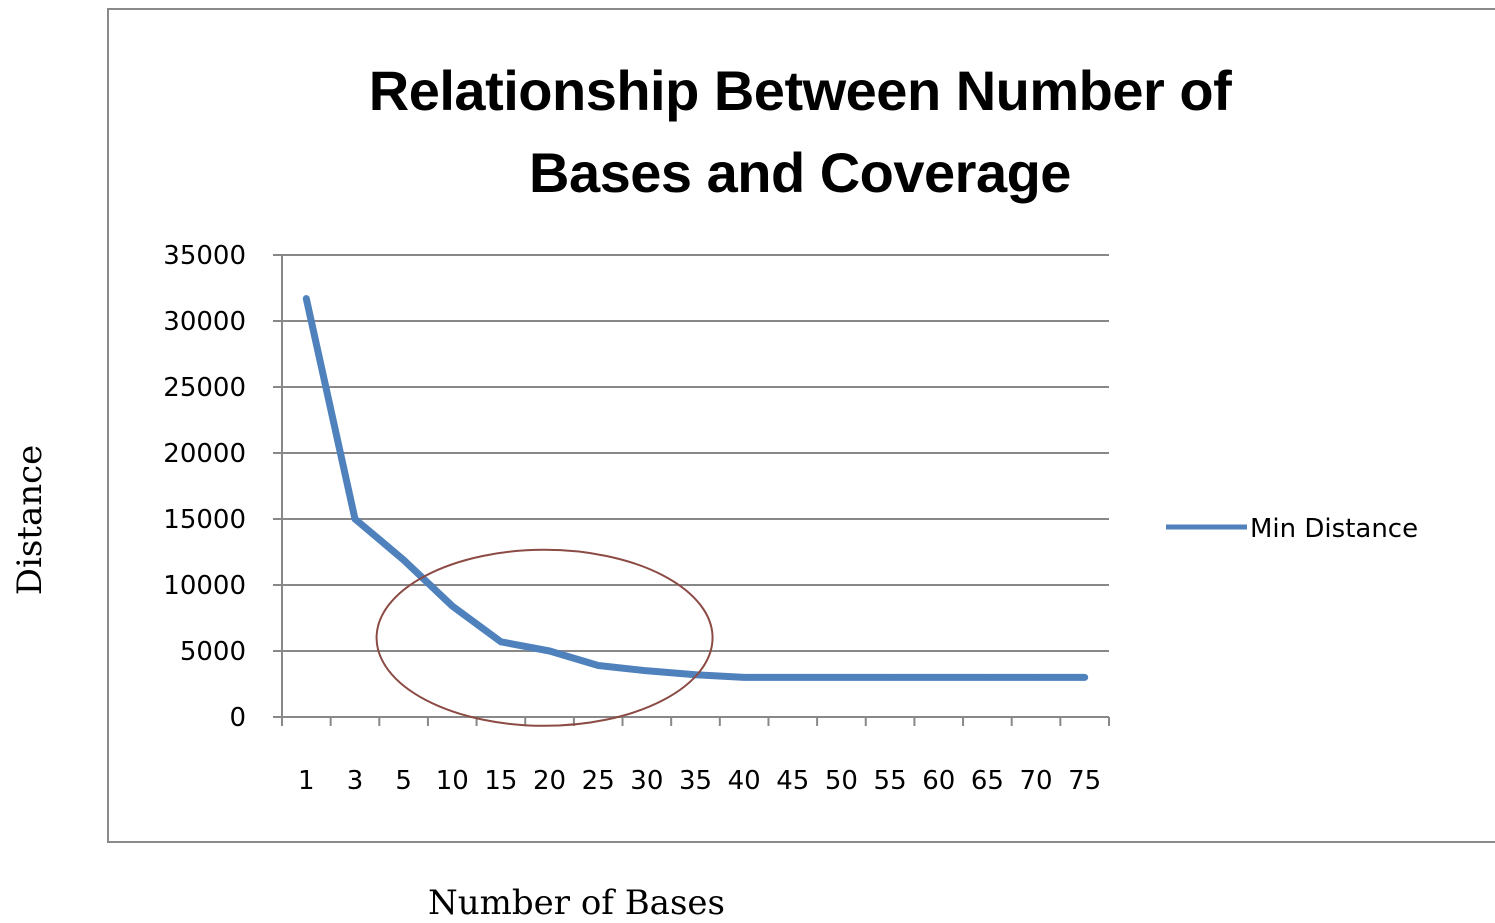 The height and width of the screenshot is (923, 1495). What do you see at coordinates (452, 781) in the screenshot?
I see `x-tick-label: 10` at bounding box center [452, 781].